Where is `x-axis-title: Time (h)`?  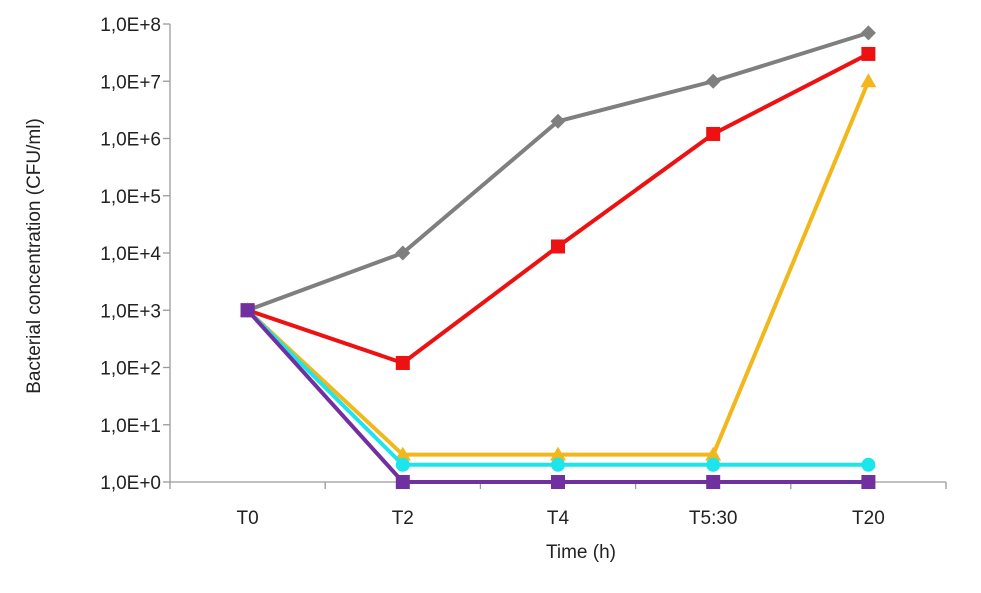 x-axis-title: Time (h) is located at coordinates (581, 552).